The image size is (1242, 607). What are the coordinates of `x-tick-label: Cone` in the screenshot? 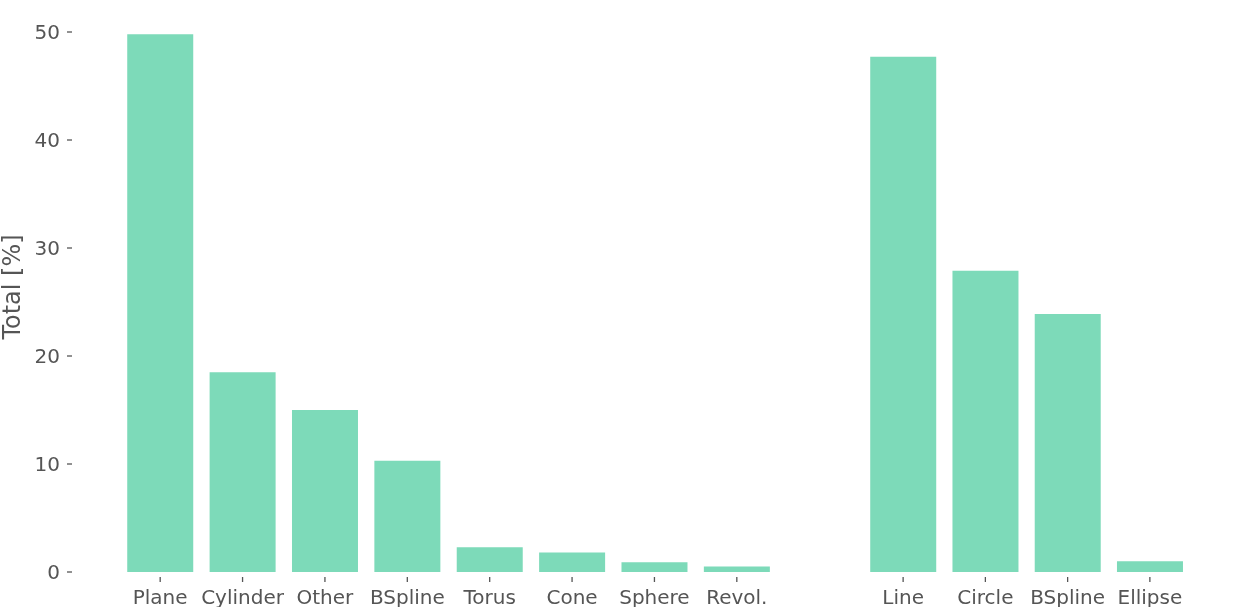 It's located at (572, 596).